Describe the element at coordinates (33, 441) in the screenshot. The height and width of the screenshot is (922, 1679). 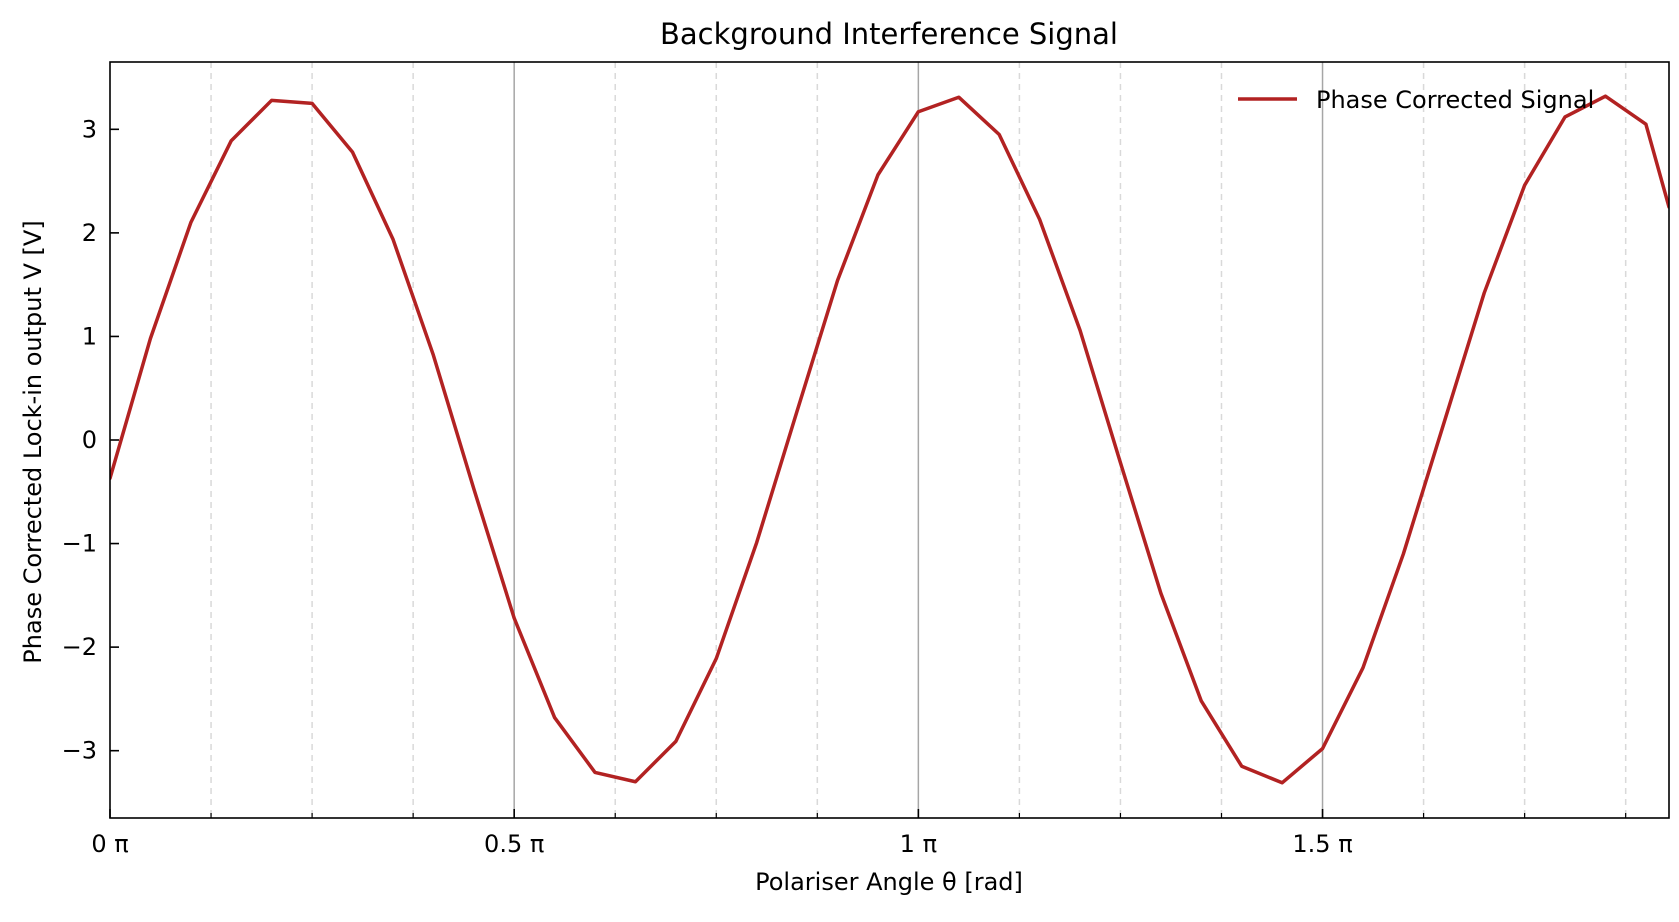
I see `y-axis-title: Phase Corrected Lock-in output V [V]` at that location.